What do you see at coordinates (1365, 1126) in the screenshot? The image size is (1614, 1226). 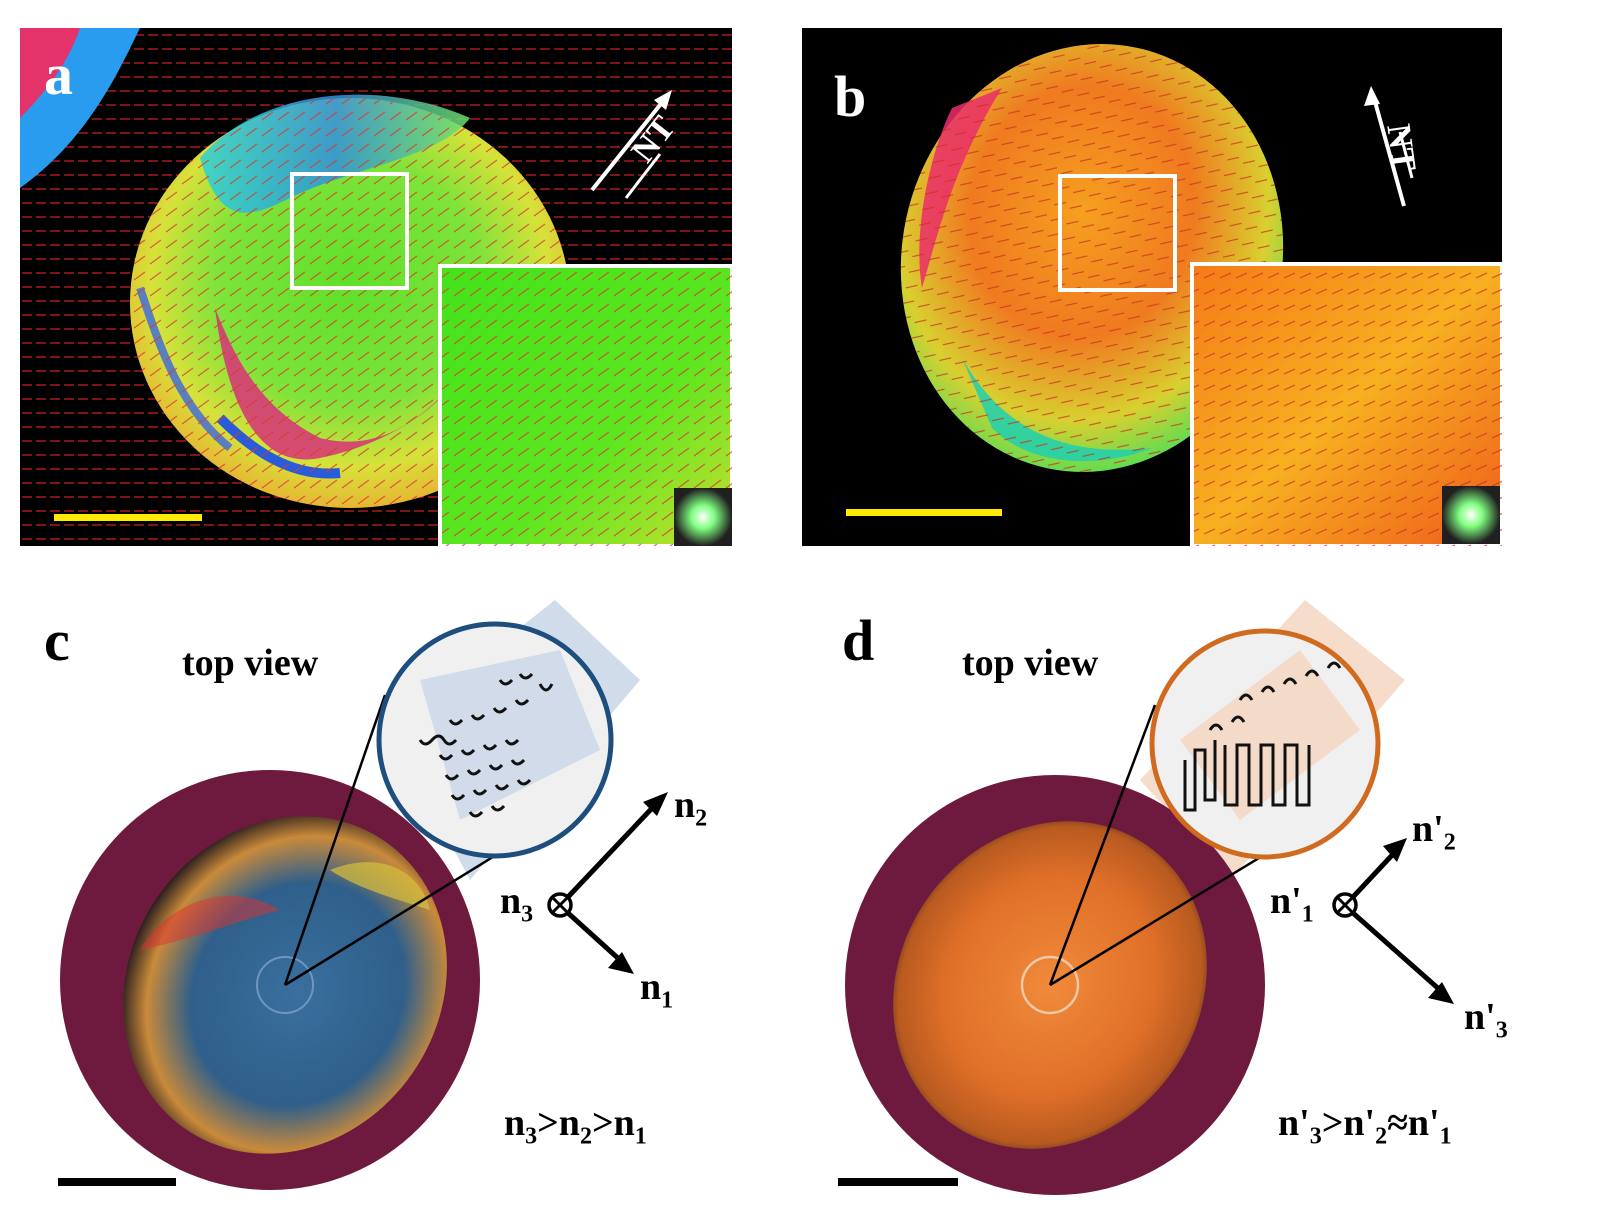 I see `index-relation: n'3>n'2≈n'1` at bounding box center [1365, 1126].